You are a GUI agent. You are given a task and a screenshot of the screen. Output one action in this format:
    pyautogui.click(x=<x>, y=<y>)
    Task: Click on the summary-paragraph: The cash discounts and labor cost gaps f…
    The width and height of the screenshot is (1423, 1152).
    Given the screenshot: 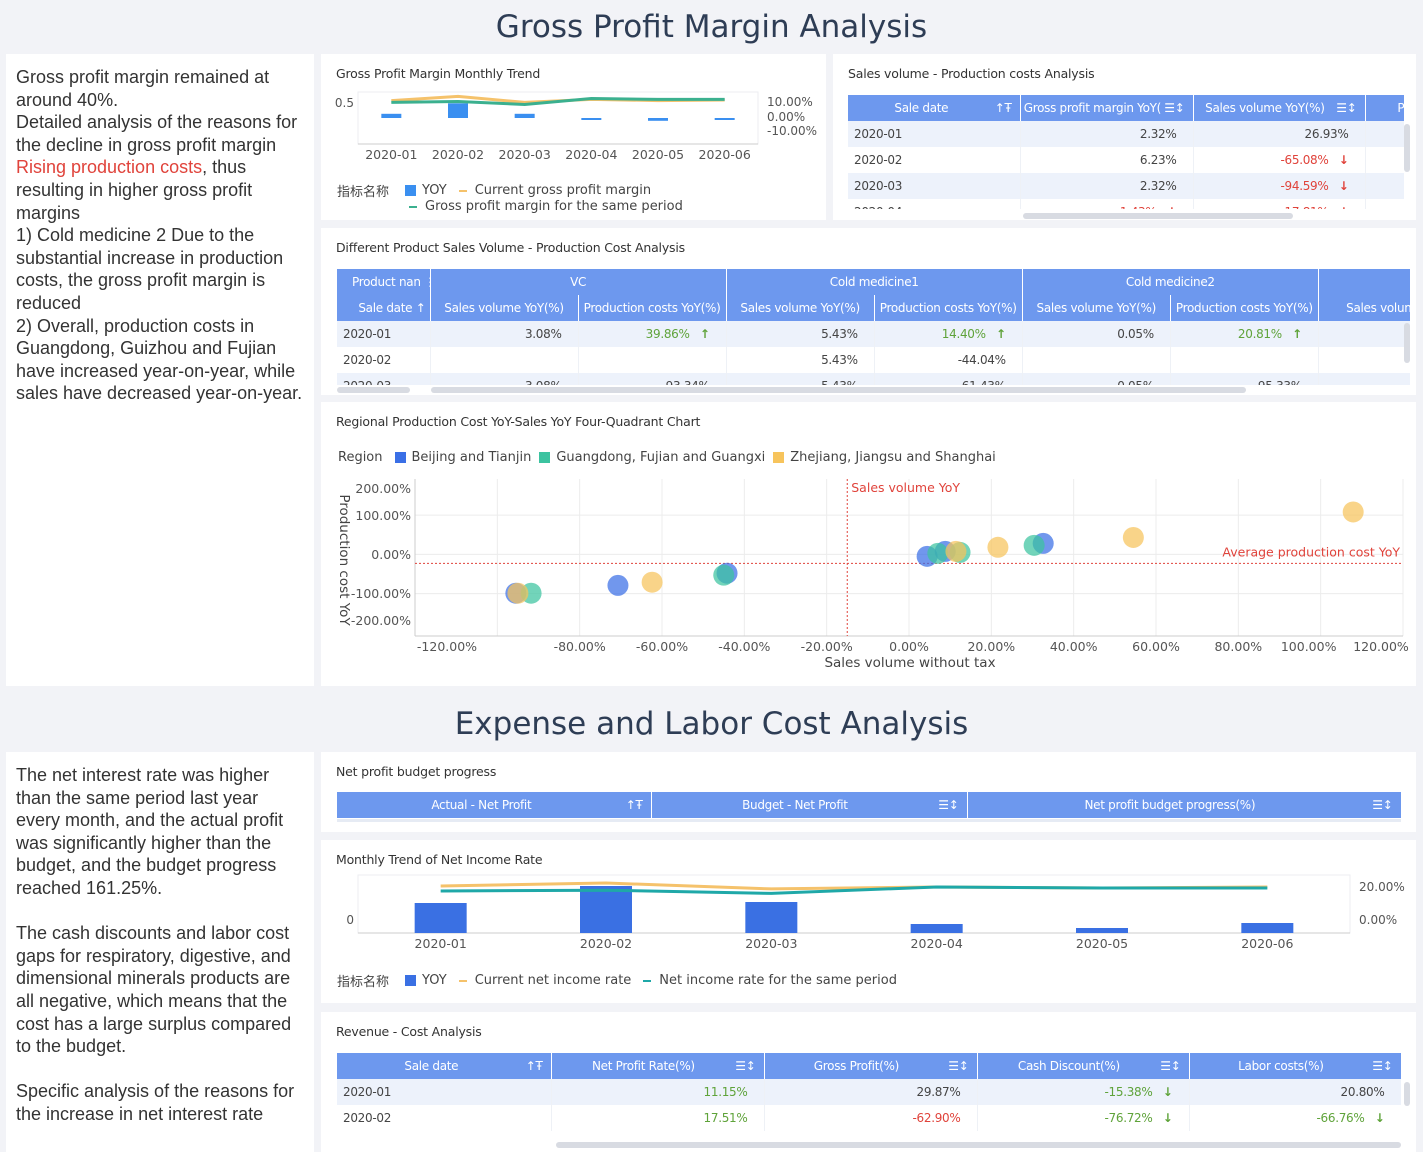 What is the action you would take?
    pyautogui.click(x=154, y=990)
    